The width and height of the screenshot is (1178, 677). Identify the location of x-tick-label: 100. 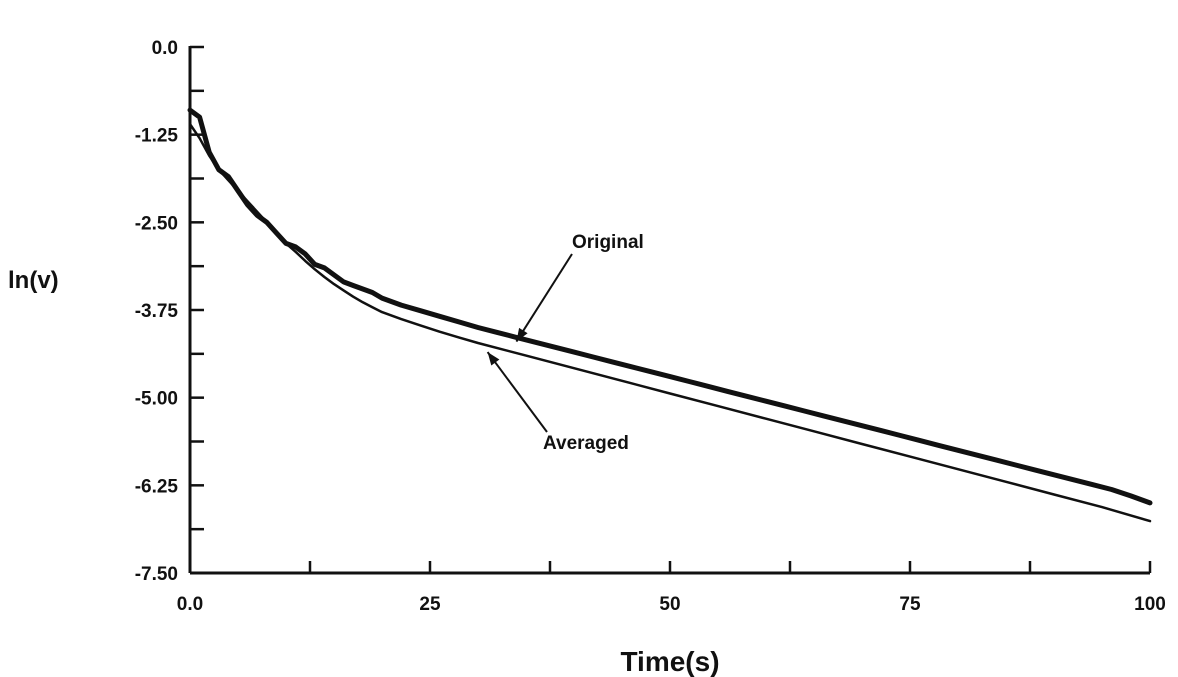
(1150, 604).